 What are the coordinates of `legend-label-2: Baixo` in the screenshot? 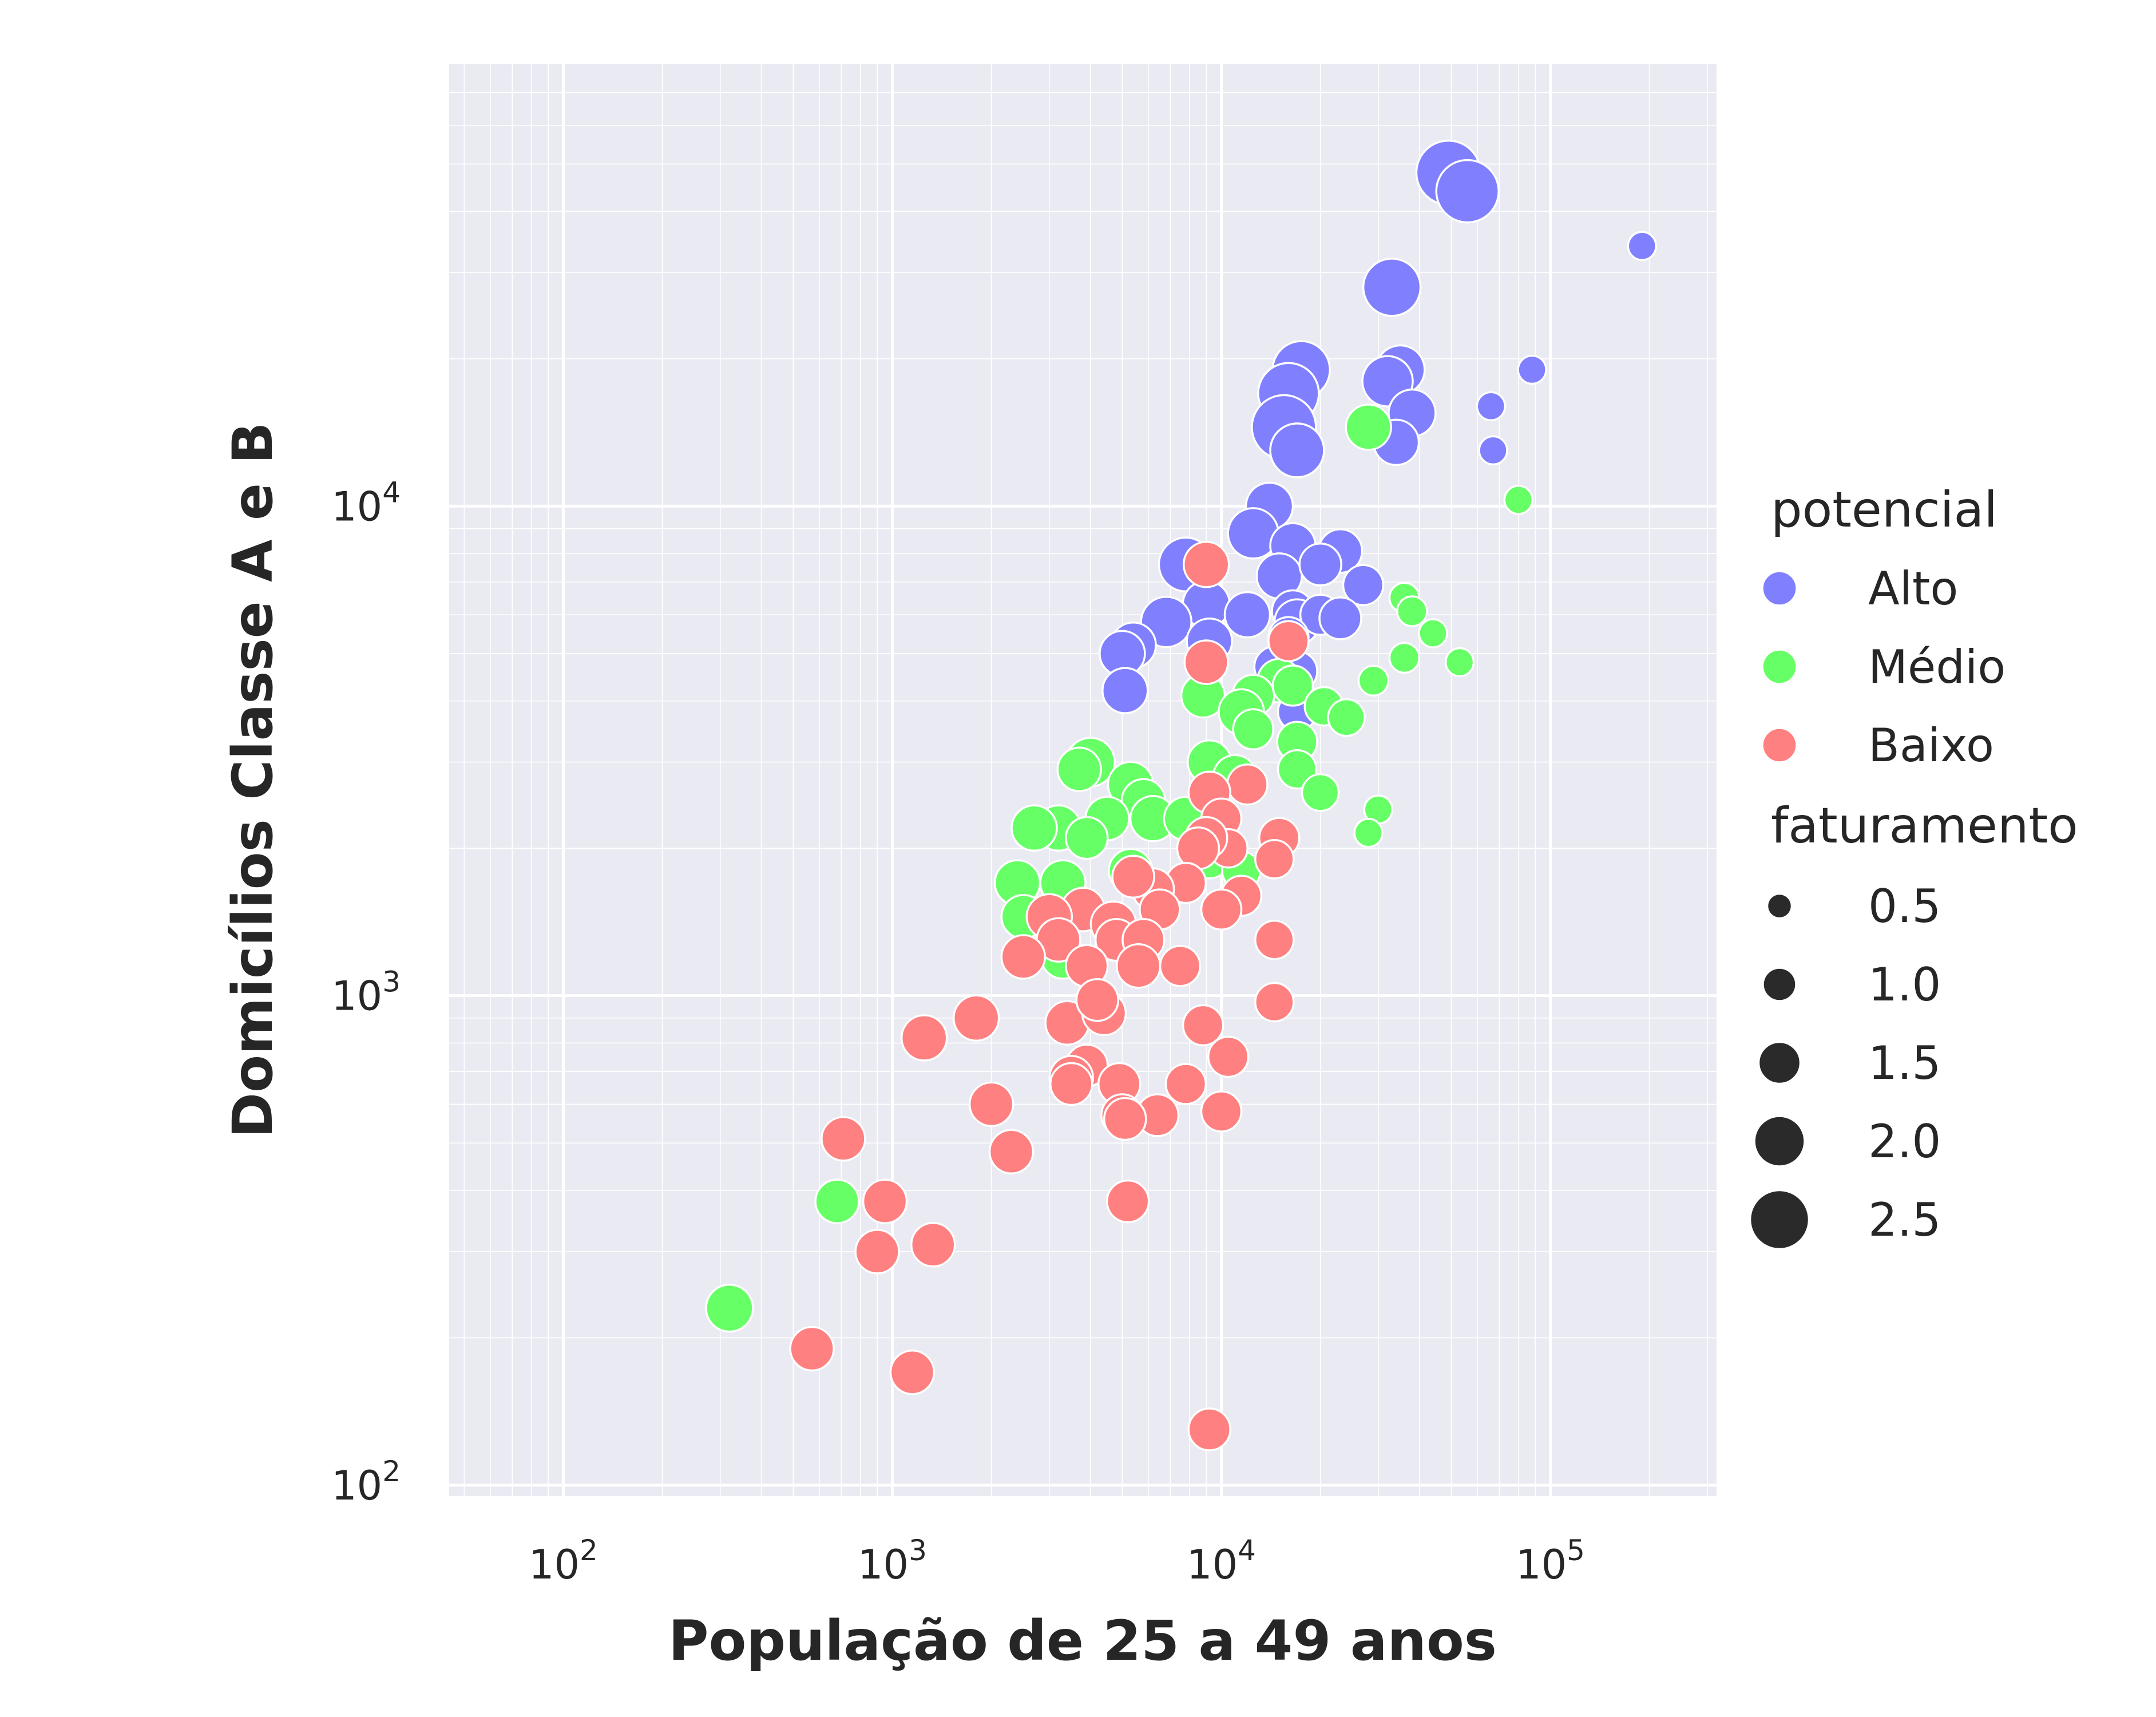 It's located at (1931, 746).